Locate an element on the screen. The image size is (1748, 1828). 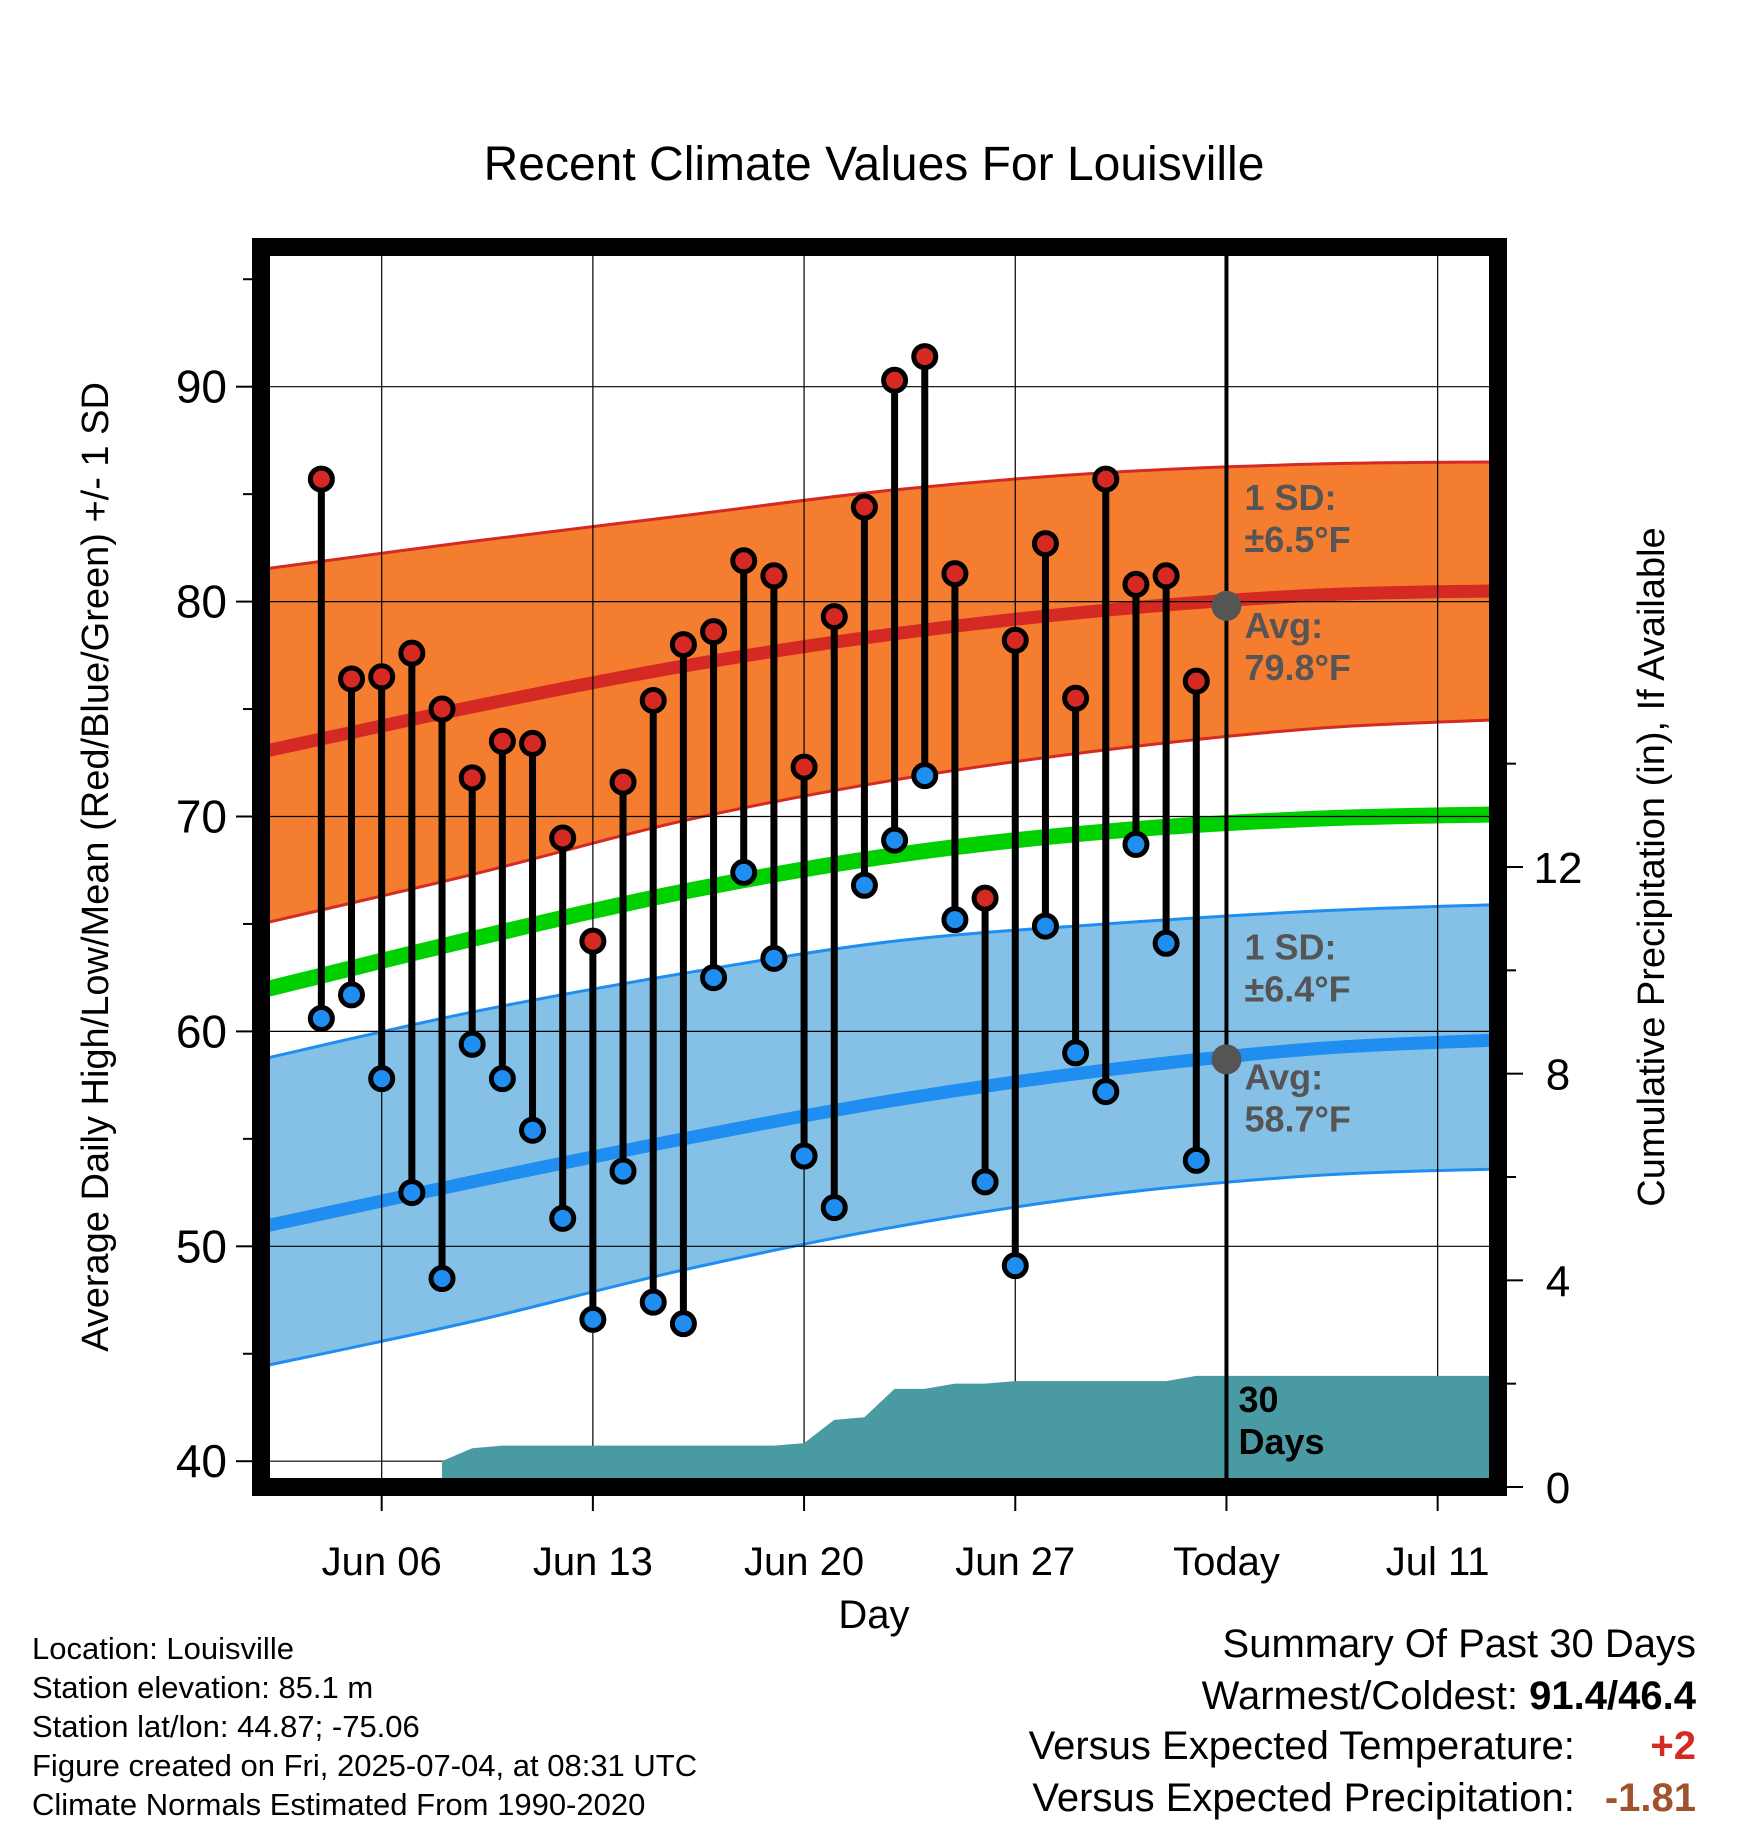
high-sd-annotation-line: 1 SD: is located at coordinates (1290, 497).